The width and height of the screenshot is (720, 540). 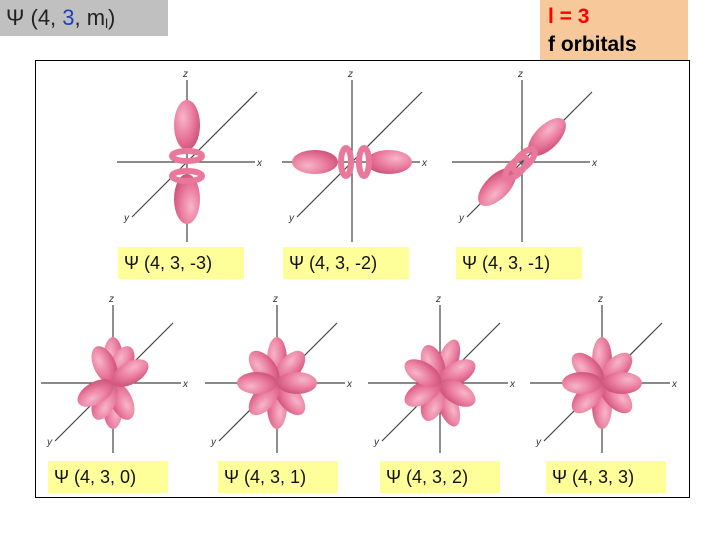 I want to click on orbital-label-m-1: Ψ (4, 3, 1), so click(x=278, y=477).